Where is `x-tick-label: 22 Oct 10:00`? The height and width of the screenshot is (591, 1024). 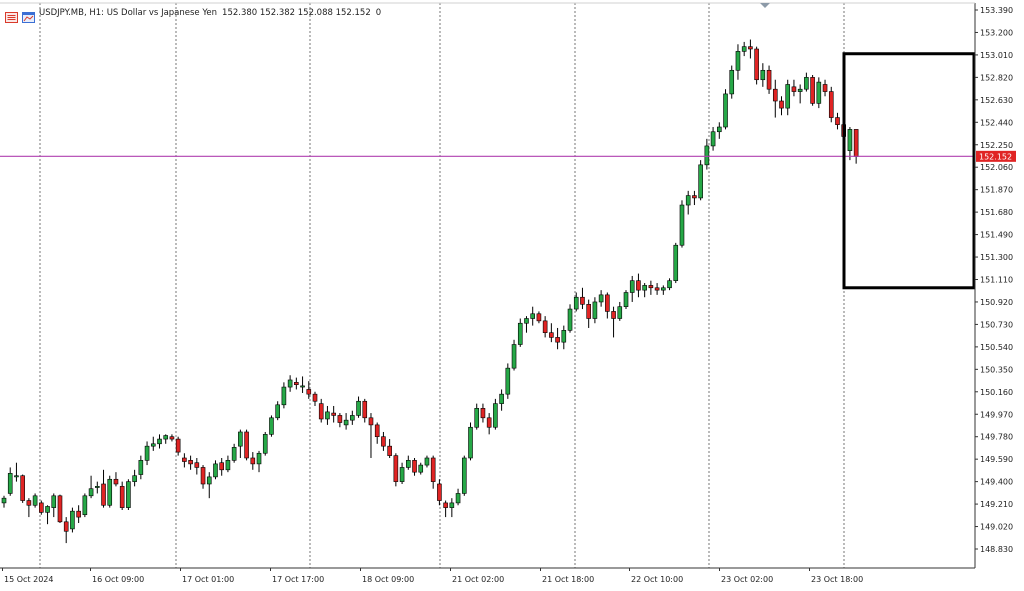 x-tick-label: 22 Oct 10:00 is located at coordinates (657, 579).